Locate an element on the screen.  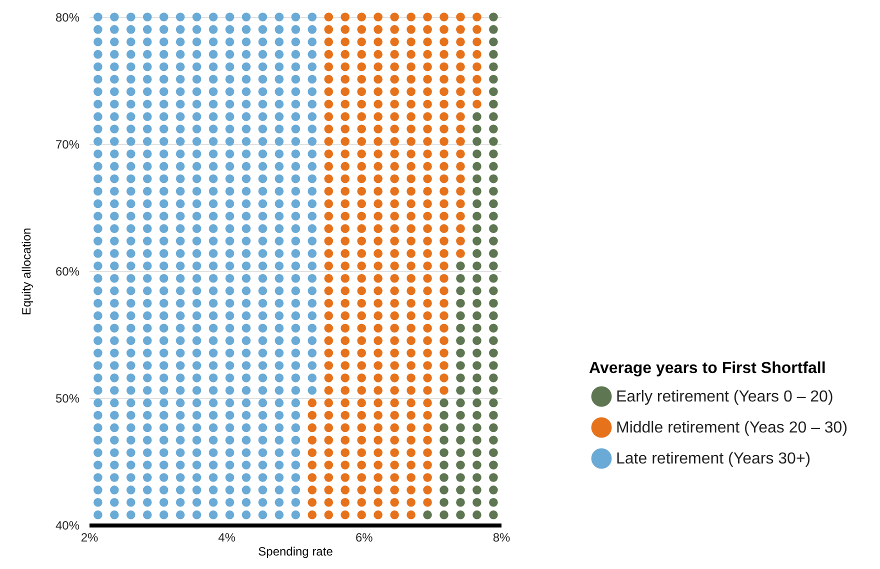
y-tick-label: 40% is located at coordinates (67, 525).